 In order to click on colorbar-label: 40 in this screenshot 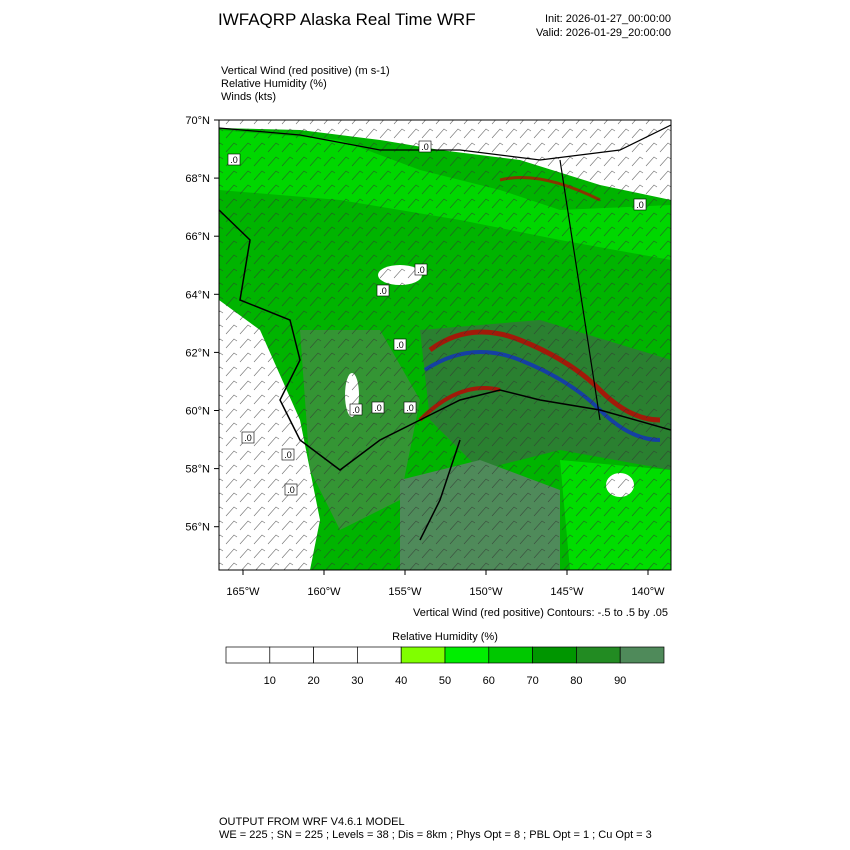, I will do `click(401, 681)`.